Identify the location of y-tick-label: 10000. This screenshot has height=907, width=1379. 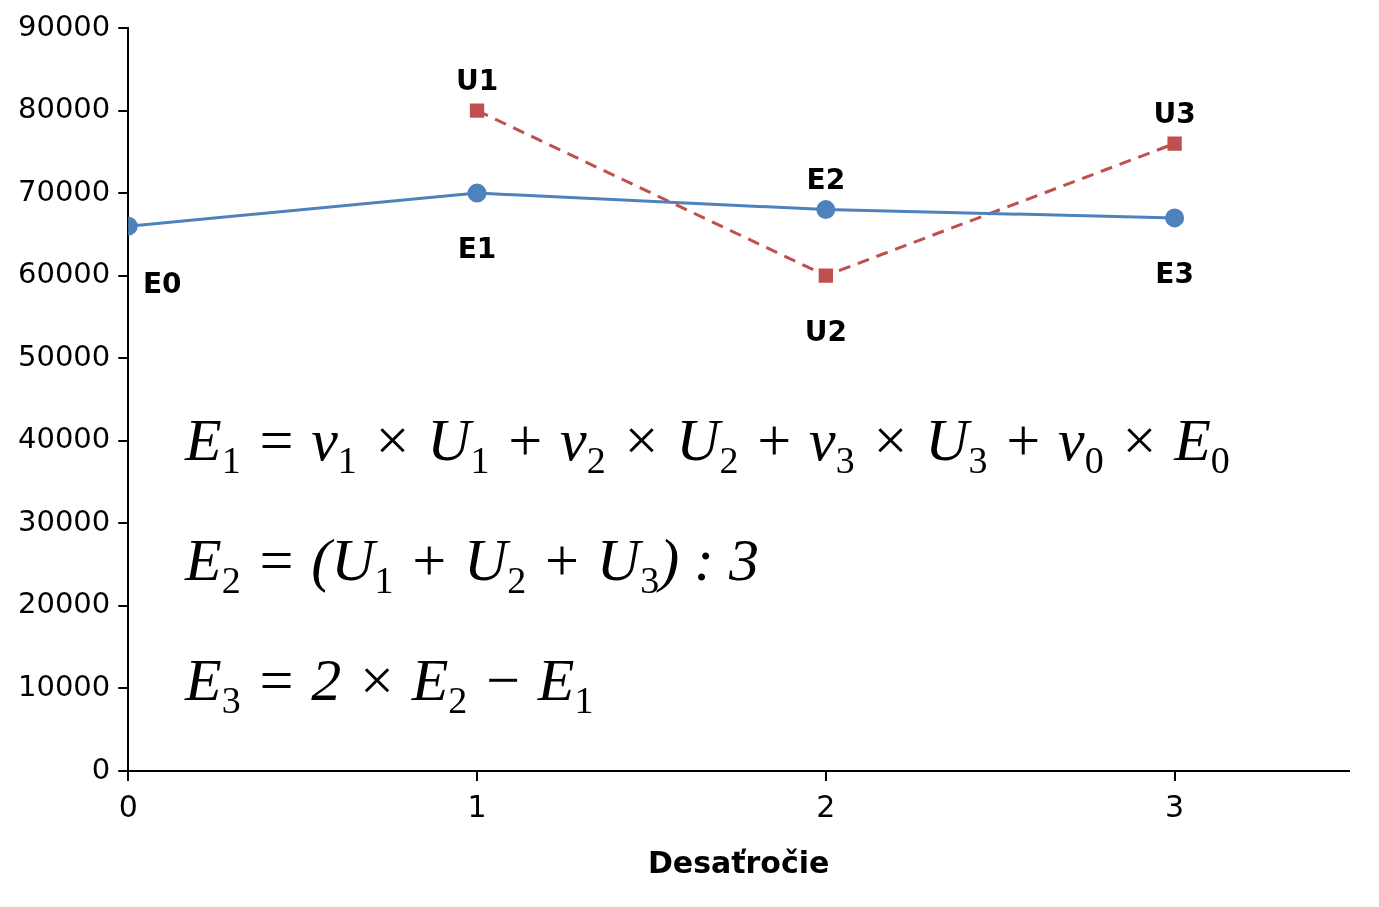
(64, 685).